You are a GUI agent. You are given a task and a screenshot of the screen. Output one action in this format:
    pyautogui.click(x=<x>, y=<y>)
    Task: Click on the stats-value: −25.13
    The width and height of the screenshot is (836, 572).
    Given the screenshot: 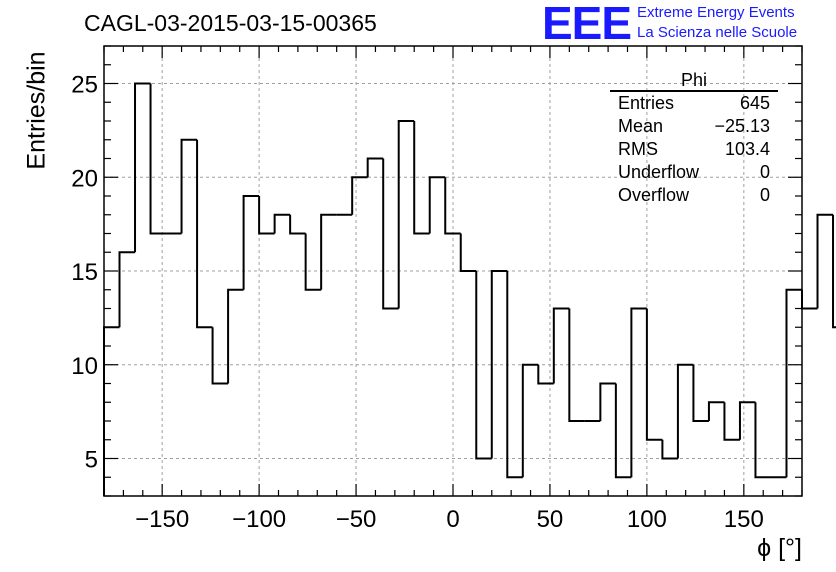 What is the action you would take?
    pyautogui.click(x=742, y=126)
    